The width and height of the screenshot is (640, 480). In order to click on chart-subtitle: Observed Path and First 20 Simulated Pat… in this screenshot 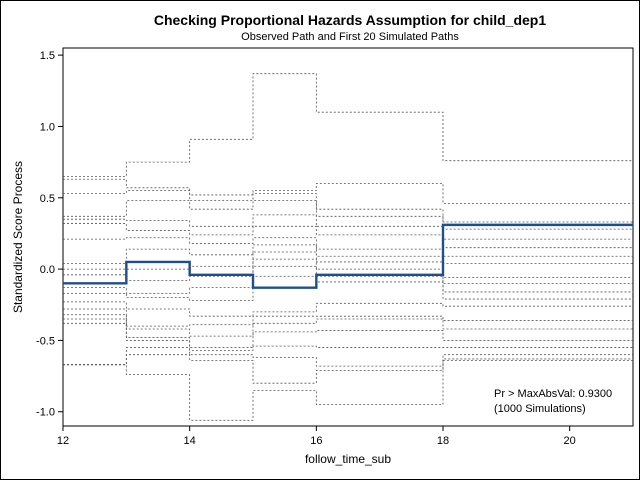, I will do `click(350, 37)`.